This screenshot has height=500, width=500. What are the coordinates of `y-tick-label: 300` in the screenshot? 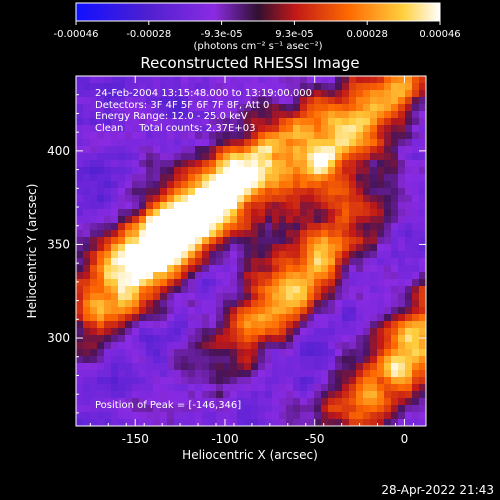 It's located at (58, 338).